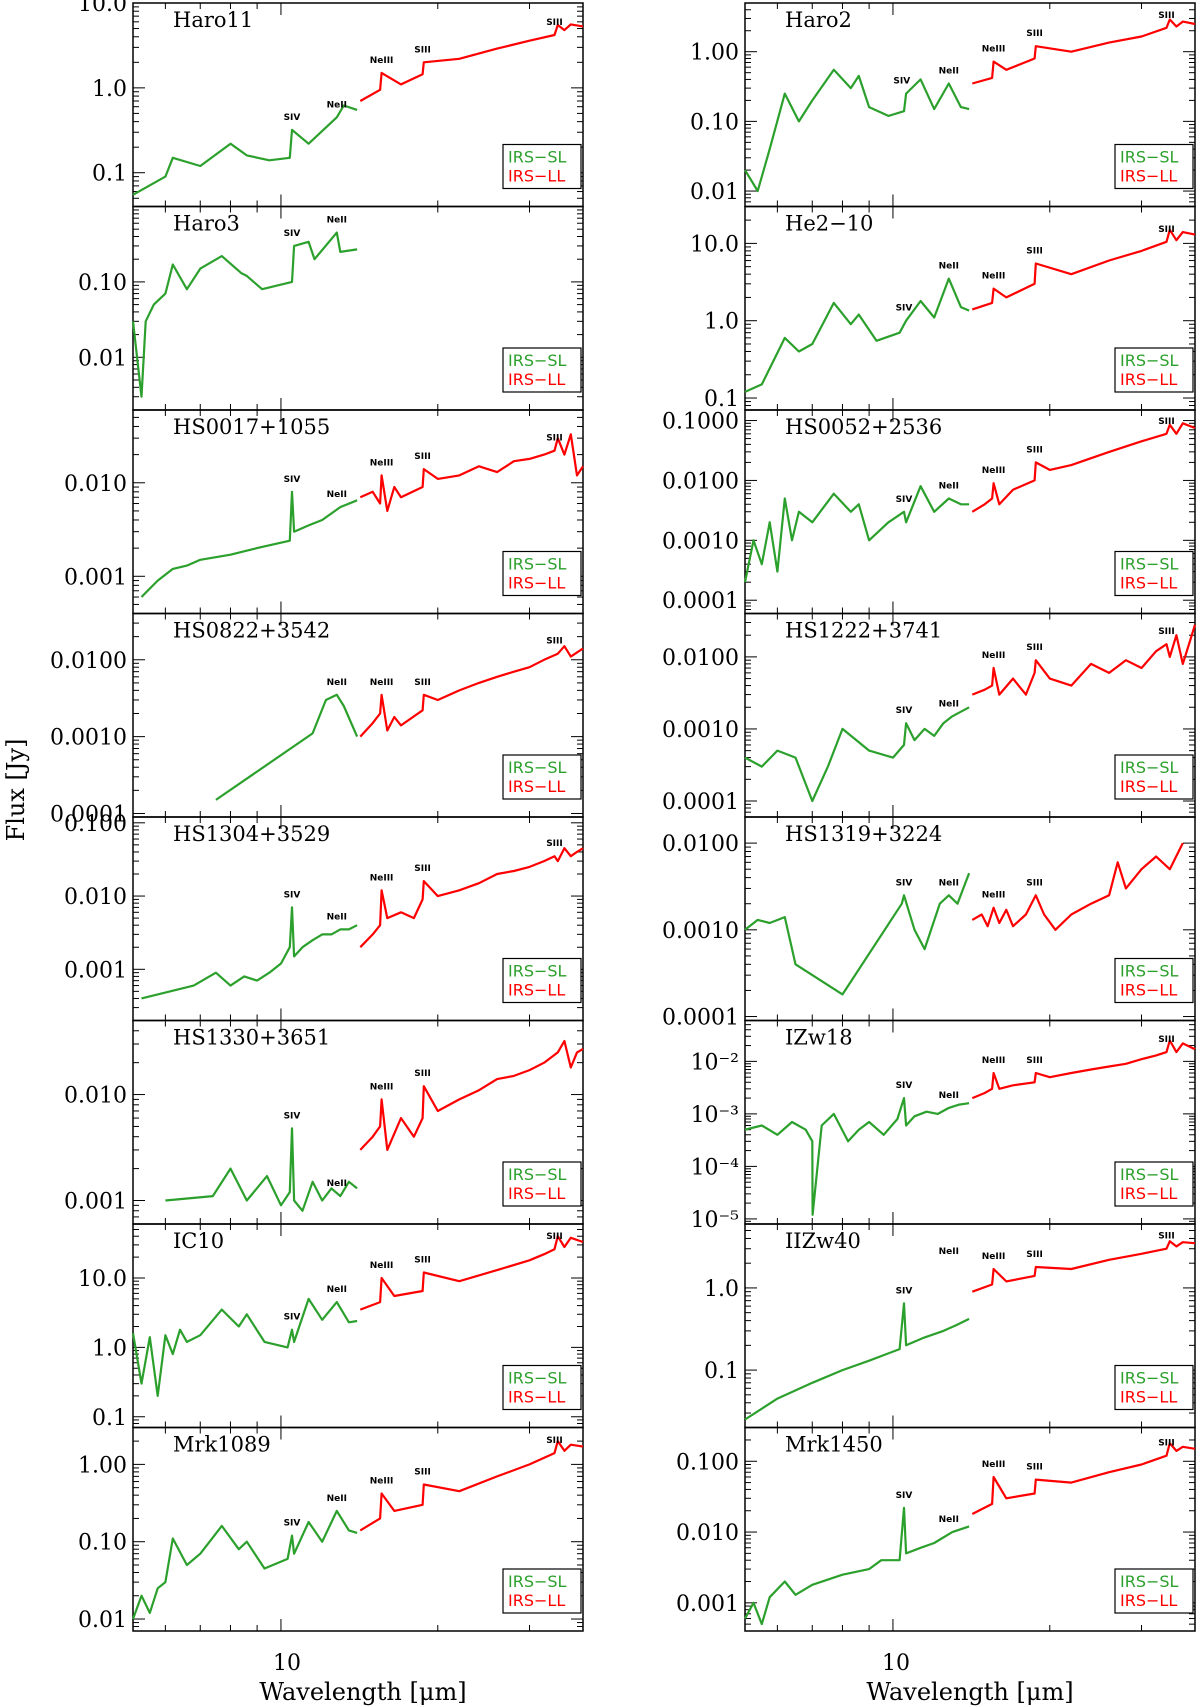 The height and width of the screenshot is (1707, 1200). What do you see at coordinates (863, 834) in the screenshot?
I see `panel-title: HS1319+3224` at bounding box center [863, 834].